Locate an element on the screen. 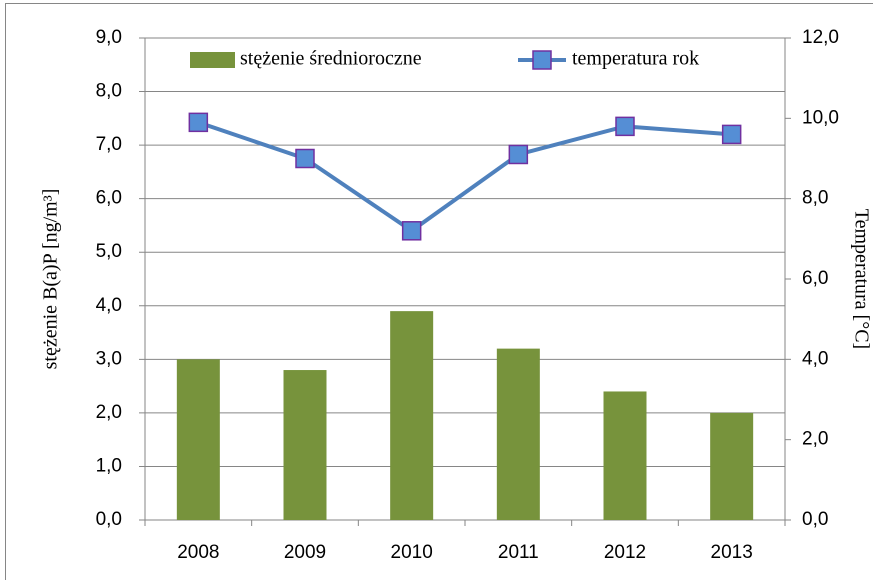 The width and height of the screenshot is (873, 580). x-tick-label: 2008 is located at coordinates (198, 552).